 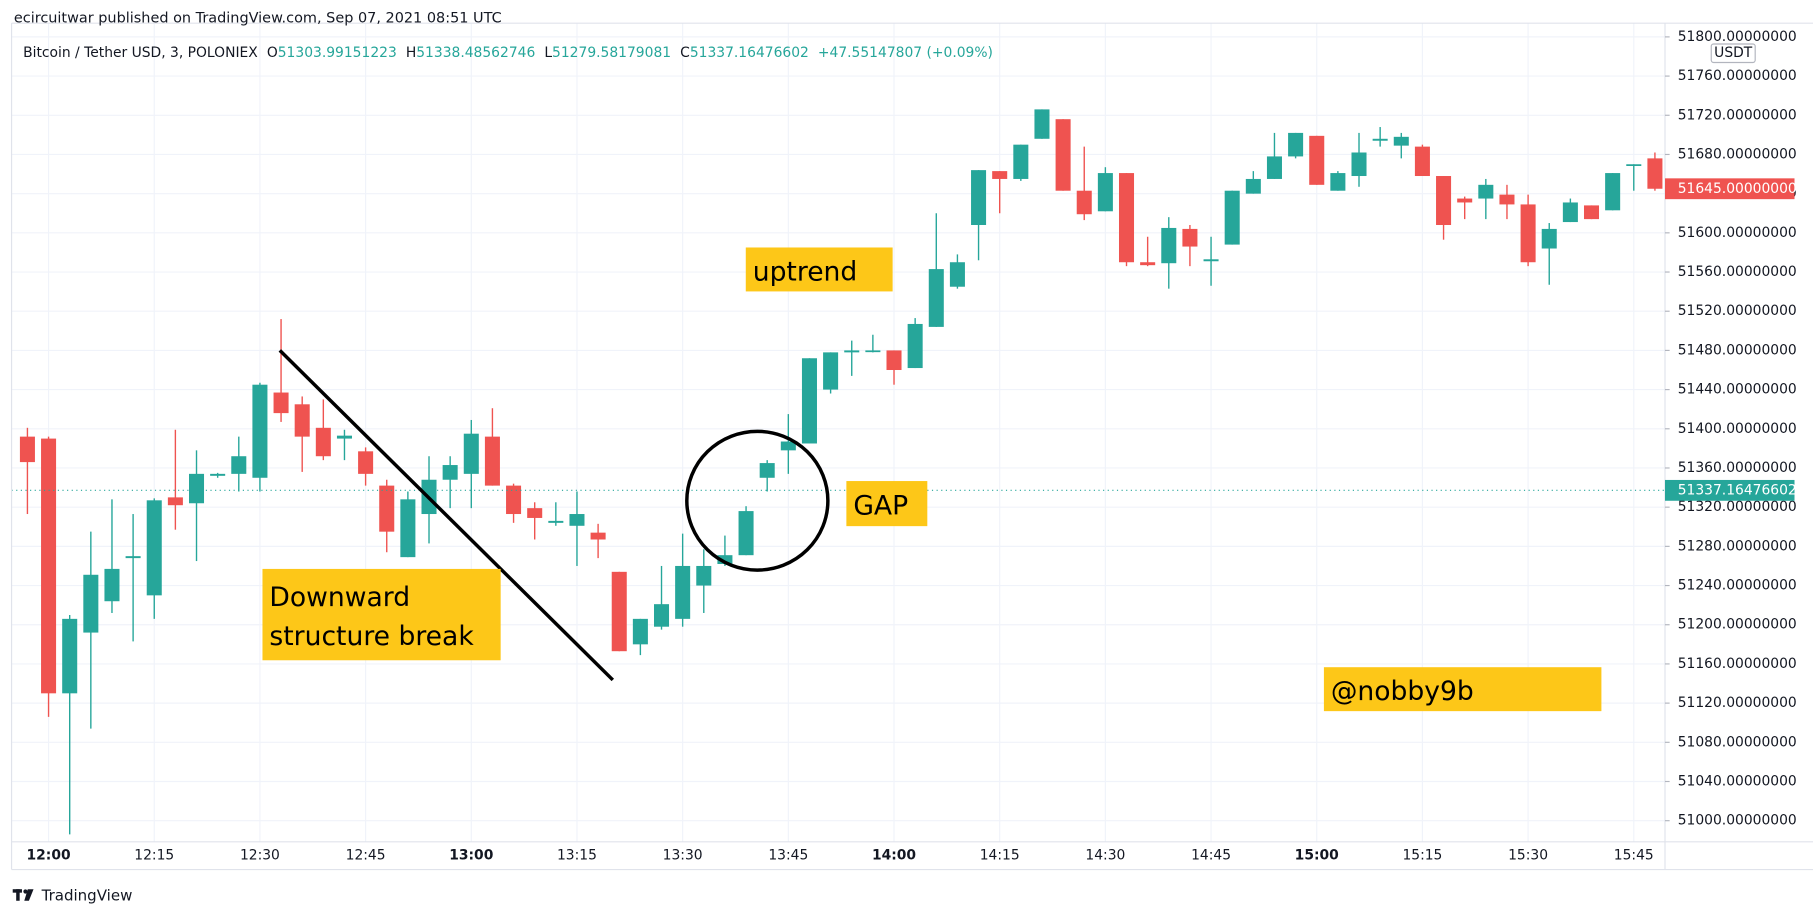 What do you see at coordinates (1317, 856) in the screenshot?
I see `x-tick-label: 15:00` at bounding box center [1317, 856].